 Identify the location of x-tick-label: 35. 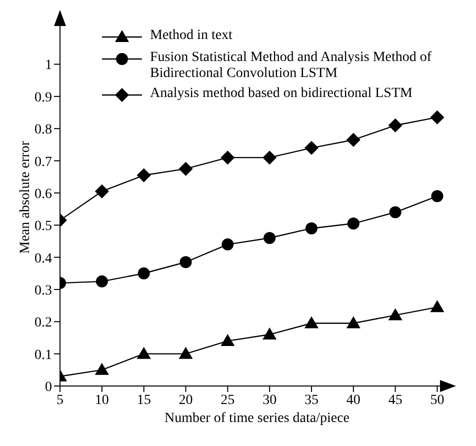
(311, 400).